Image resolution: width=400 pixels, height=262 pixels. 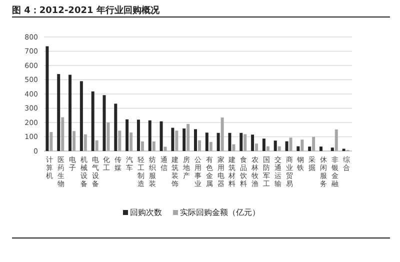 I want to click on legend-label: 回购次数, so click(x=146, y=212).